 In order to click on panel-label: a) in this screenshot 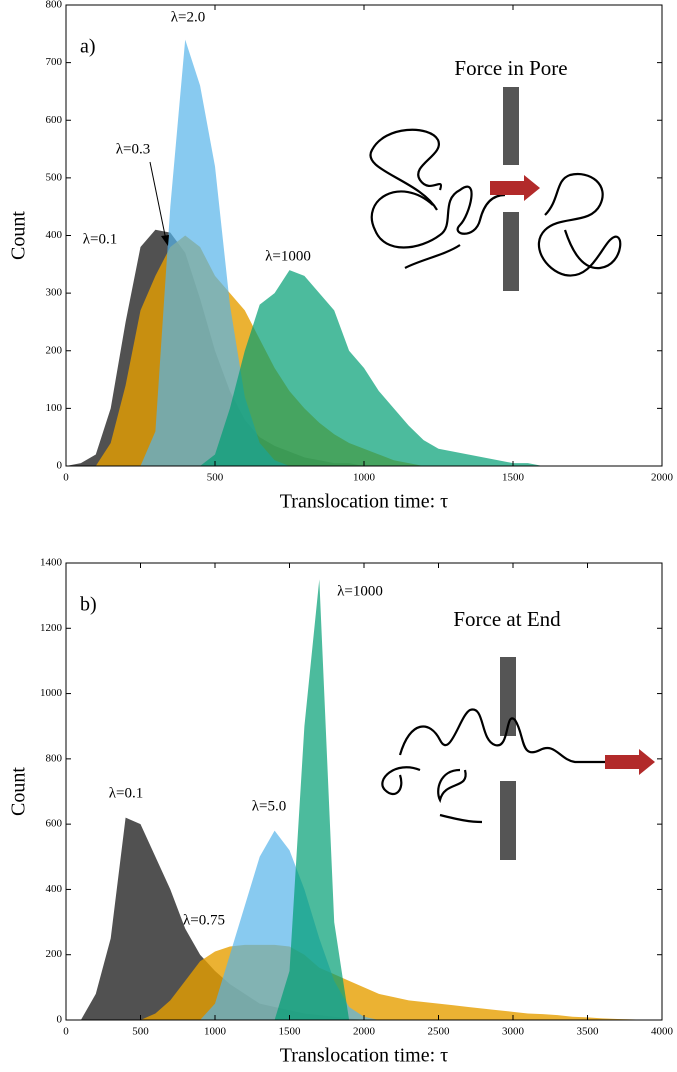, I will do `click(88, 47)`.